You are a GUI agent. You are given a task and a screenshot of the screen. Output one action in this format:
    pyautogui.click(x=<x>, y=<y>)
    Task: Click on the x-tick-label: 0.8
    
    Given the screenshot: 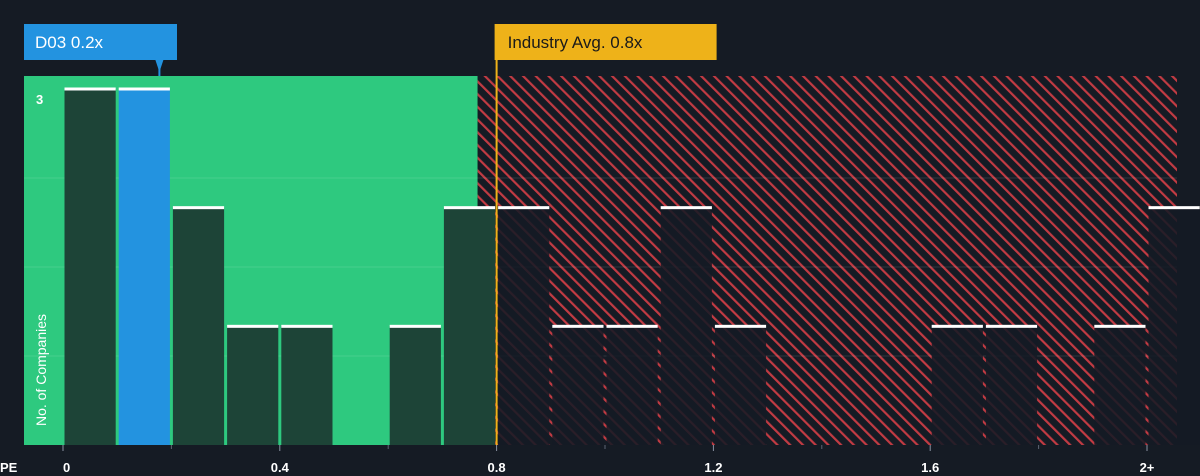 What is the action you would take?
    pyautogui.click(x=497, y=467)
    